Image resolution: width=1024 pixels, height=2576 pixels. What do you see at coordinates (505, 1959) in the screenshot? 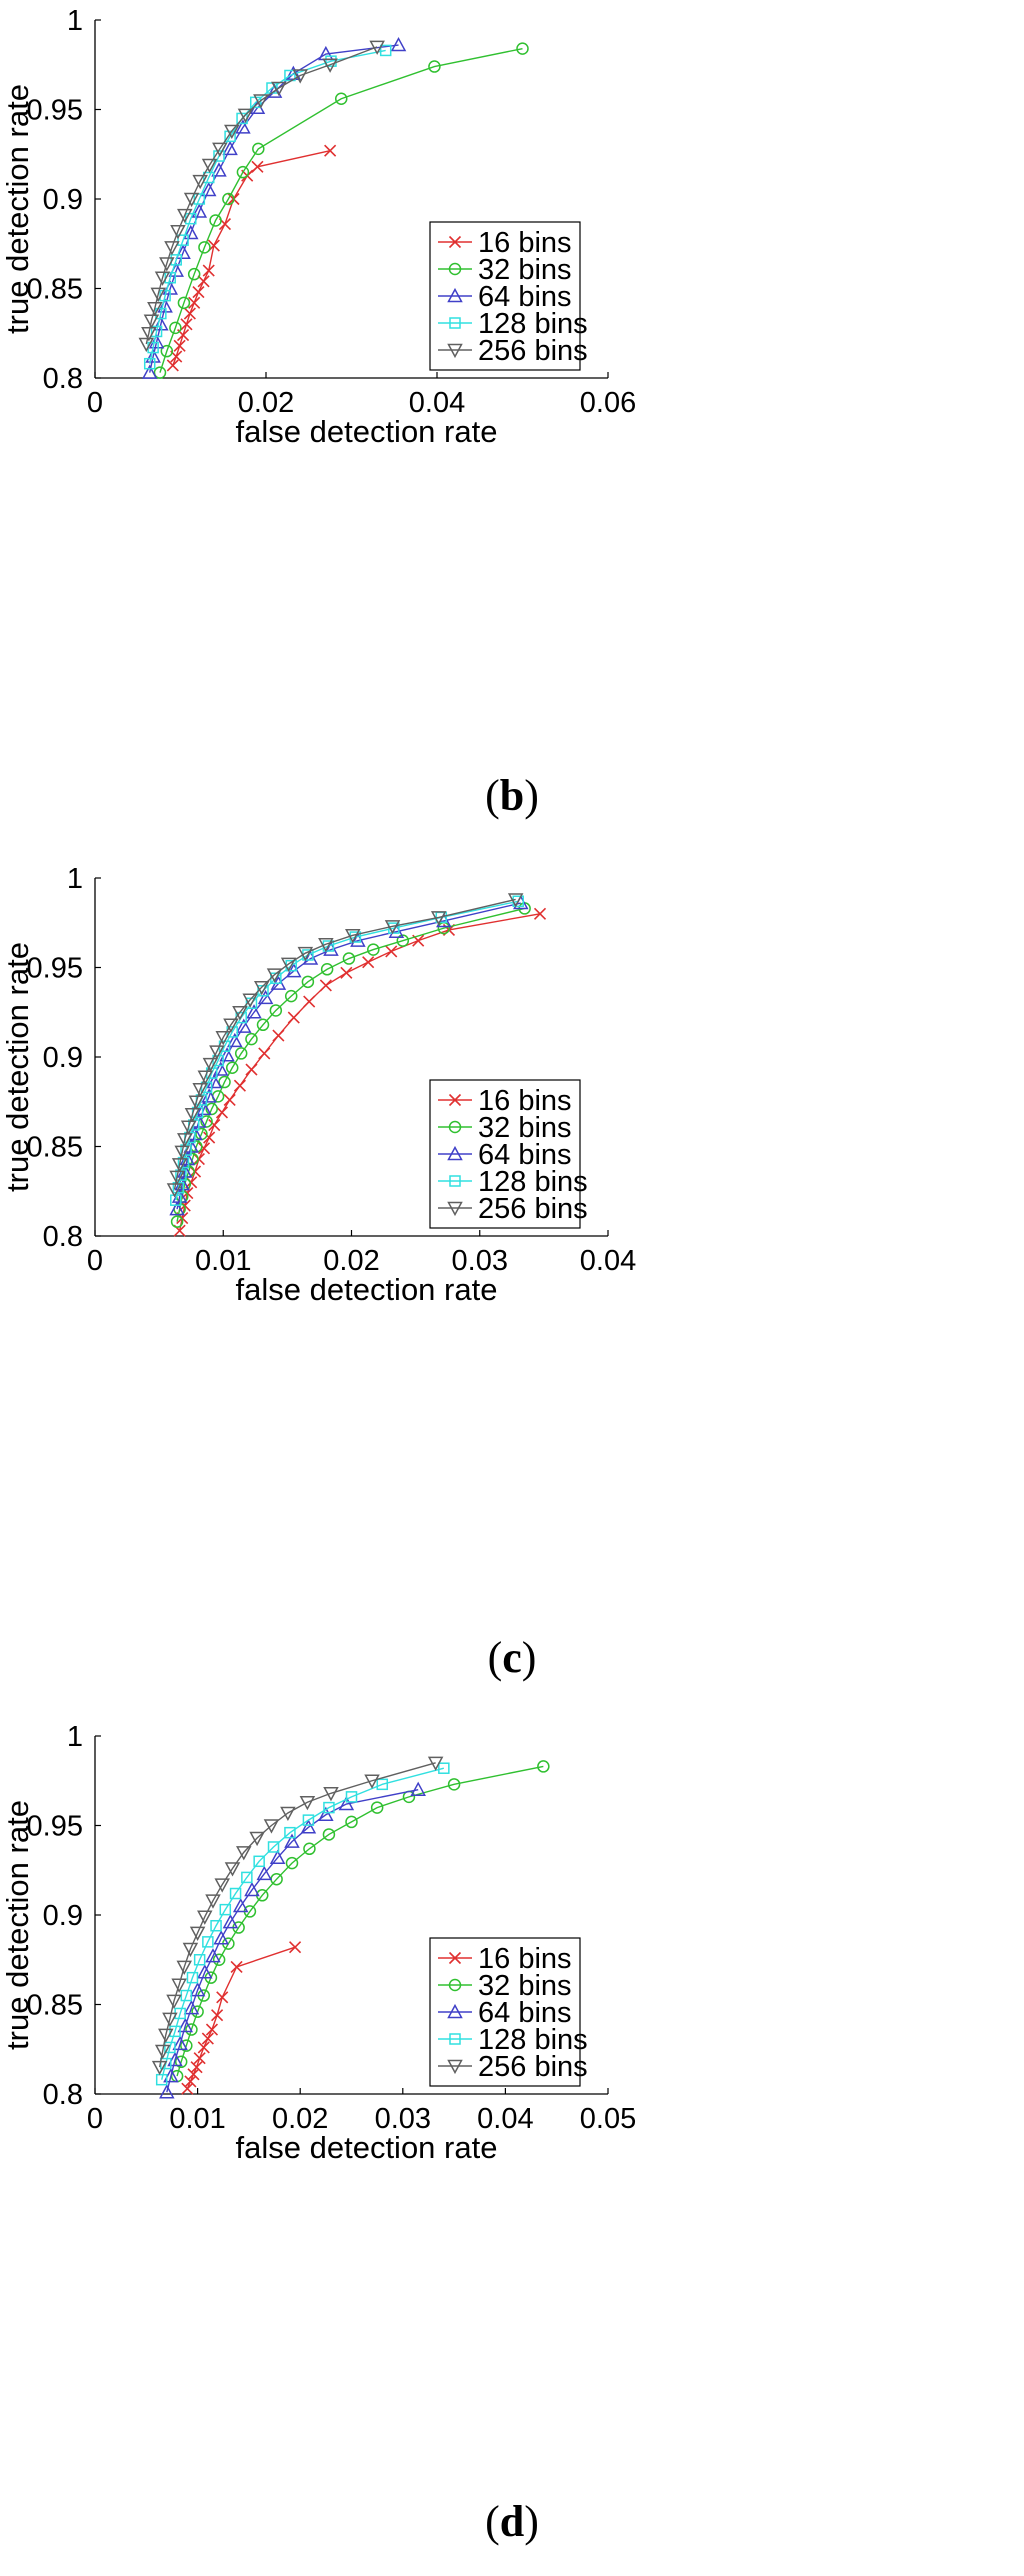
I see `chart-d-legend-entry: 16 bins` at bounding box center [505, 1959].